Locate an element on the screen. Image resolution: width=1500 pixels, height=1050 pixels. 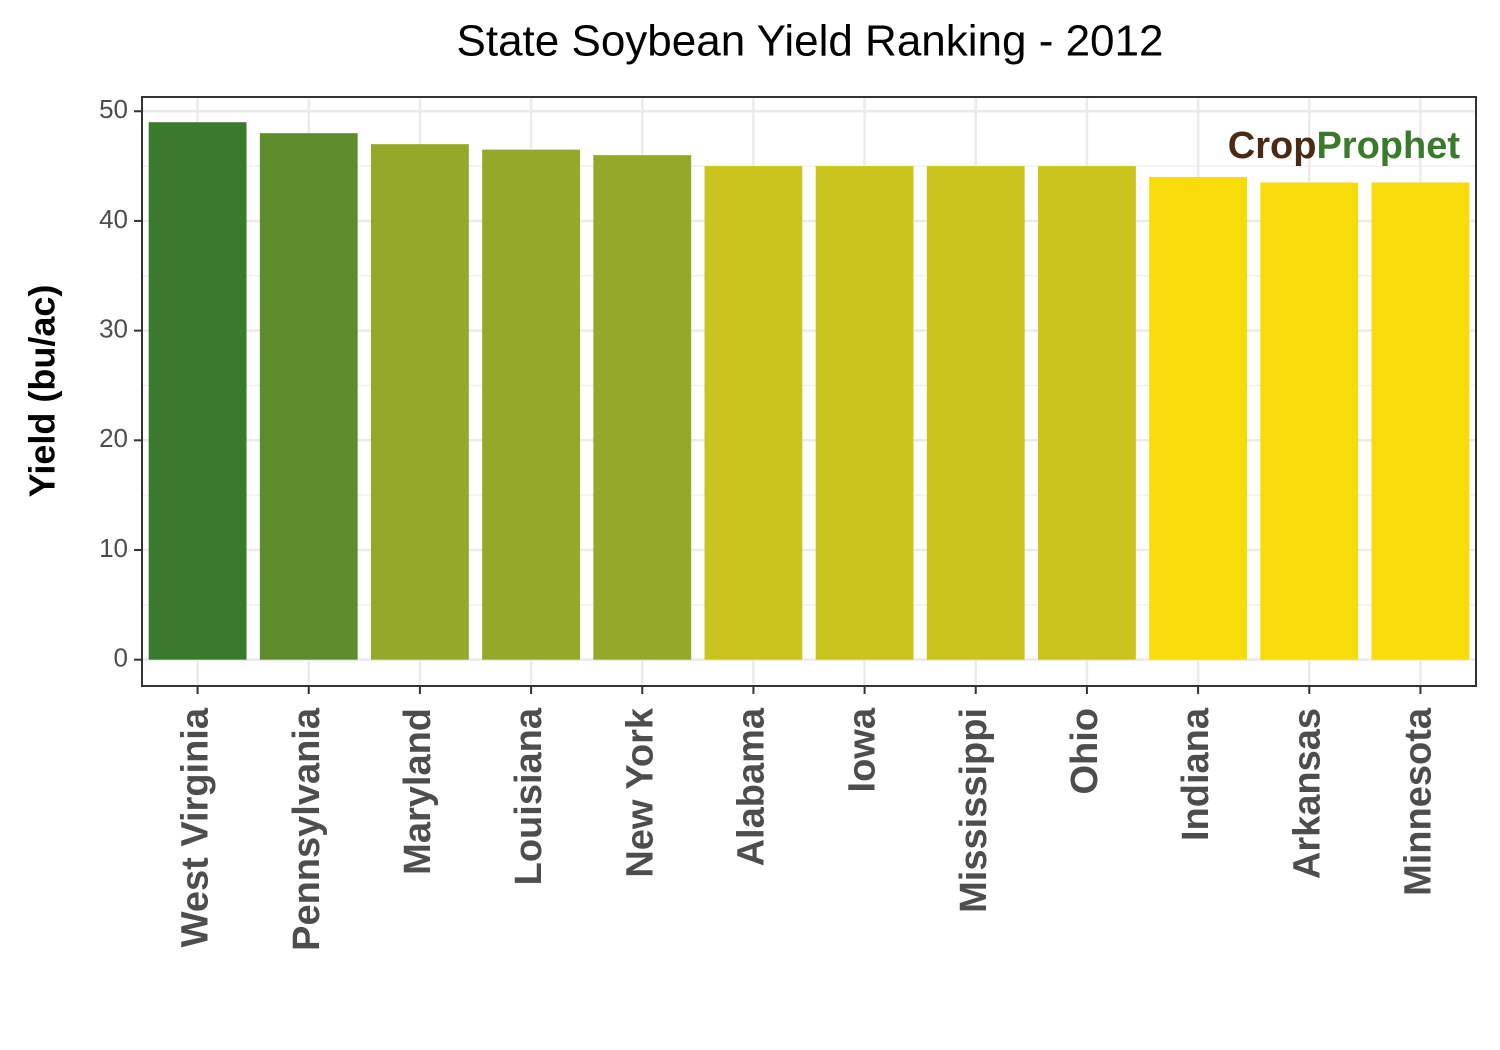
y-tick-label: 40 is located at coordinates (113, 219).